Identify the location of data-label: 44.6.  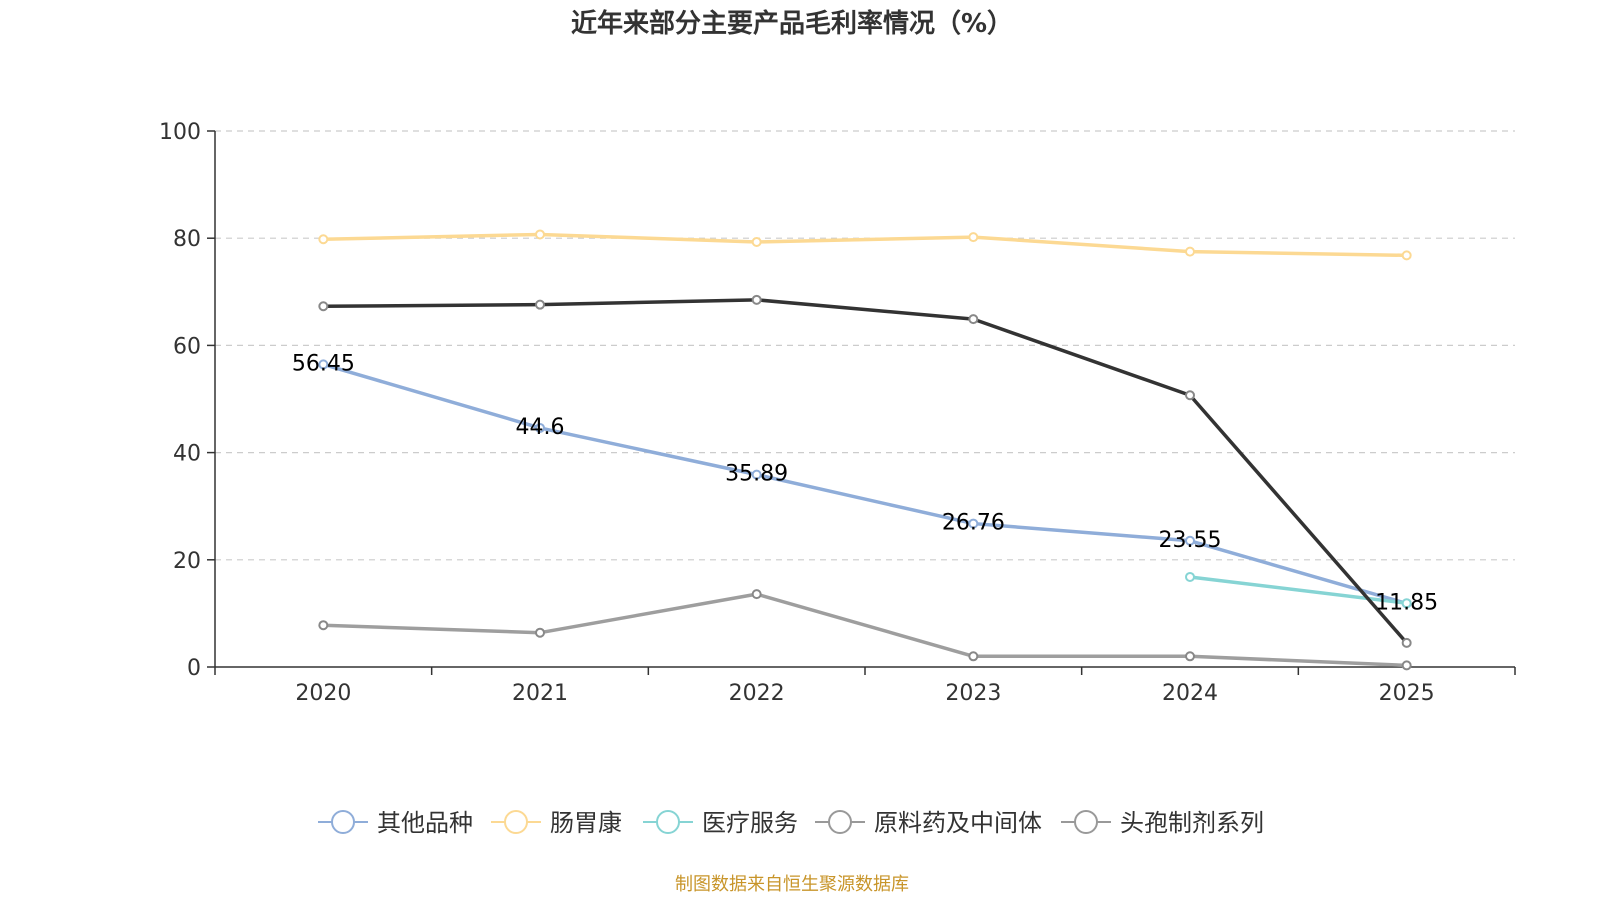
(540, 427).